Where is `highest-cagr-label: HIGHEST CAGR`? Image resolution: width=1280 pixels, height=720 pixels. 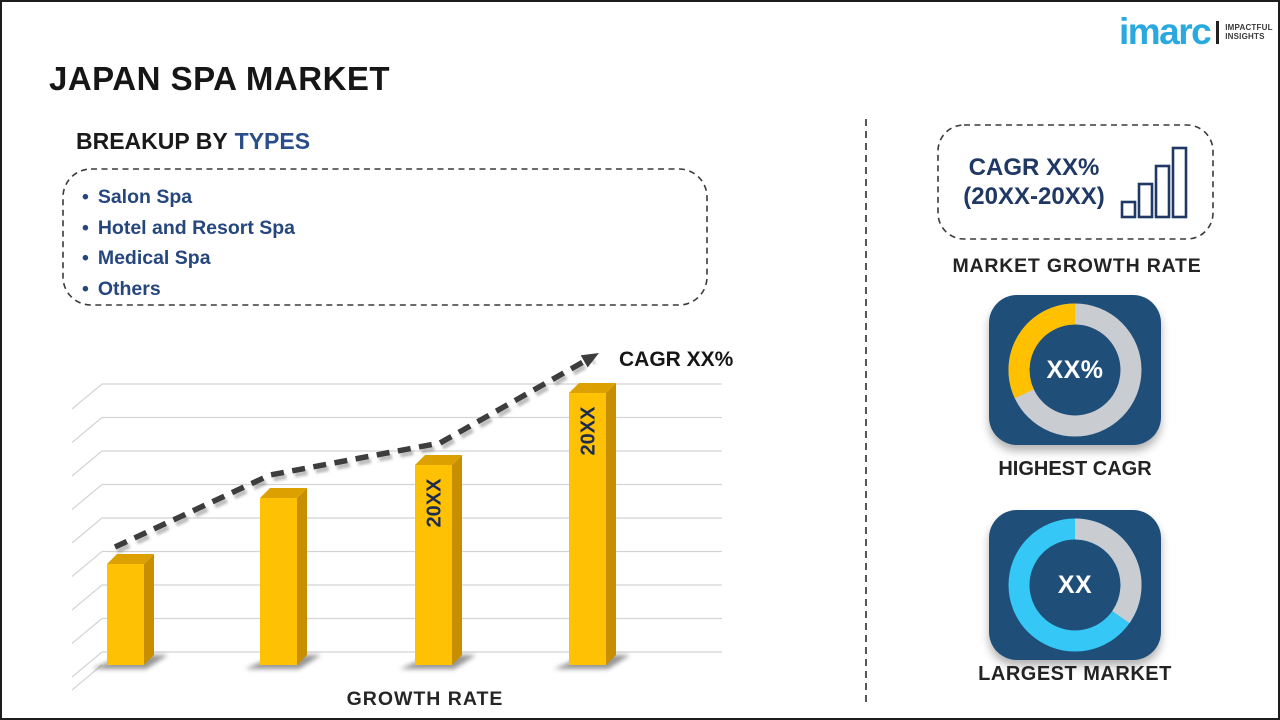
highest-cagr-label: HIGHEST CAGR is located at coordinates (1075, 469).